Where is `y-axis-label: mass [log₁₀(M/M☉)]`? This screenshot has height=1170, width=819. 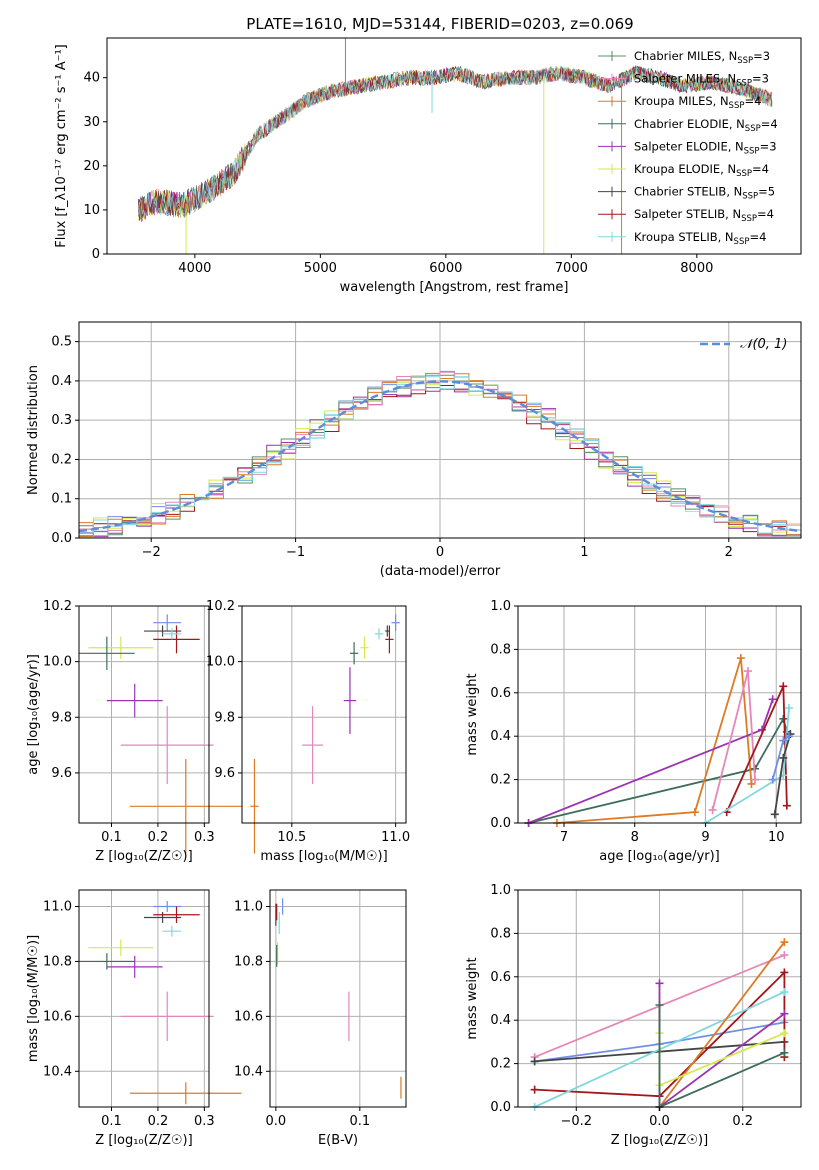 y-axis-label: mass [log₁₀(M/M☉)] is located at coordinates (33, 998).